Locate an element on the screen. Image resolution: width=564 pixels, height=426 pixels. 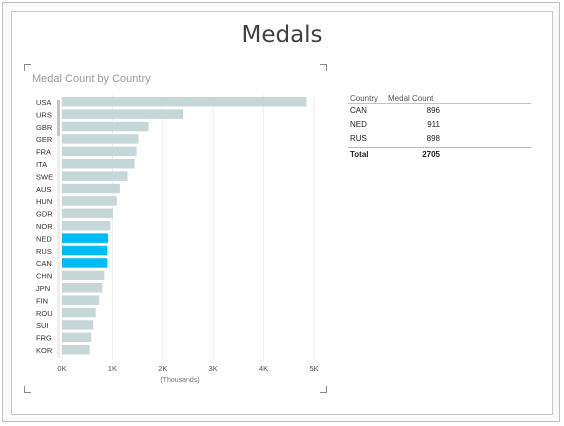
total-value: 2705 is located at coordinates (431, 154).